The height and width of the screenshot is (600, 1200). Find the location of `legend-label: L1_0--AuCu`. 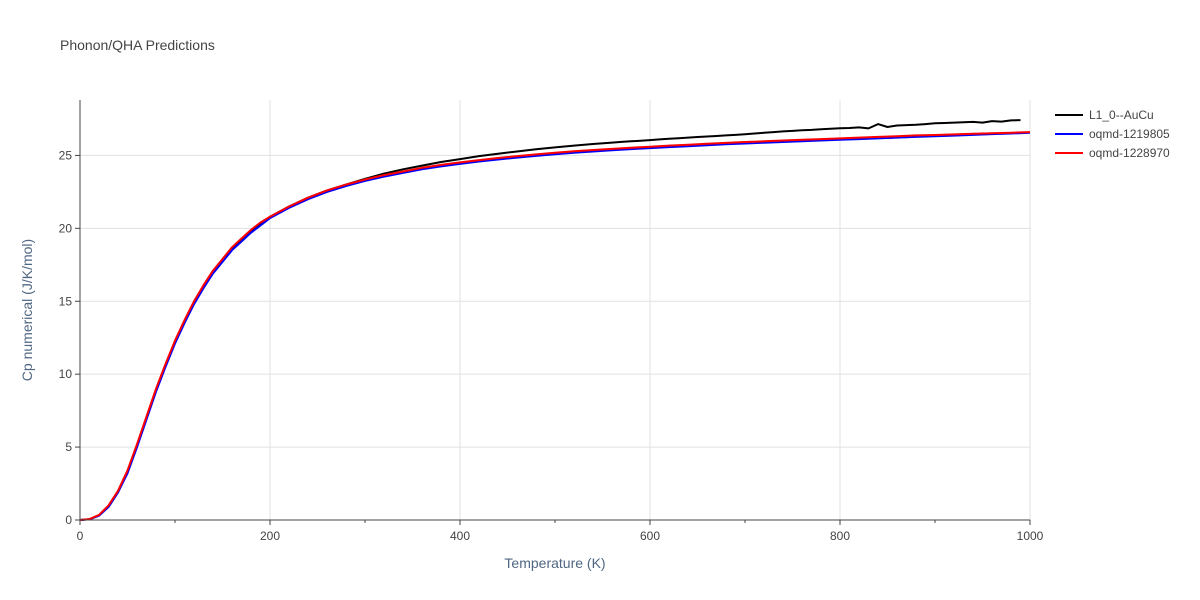

legend-label: L1_0--AuCu is located at coordinates (1121, 115).